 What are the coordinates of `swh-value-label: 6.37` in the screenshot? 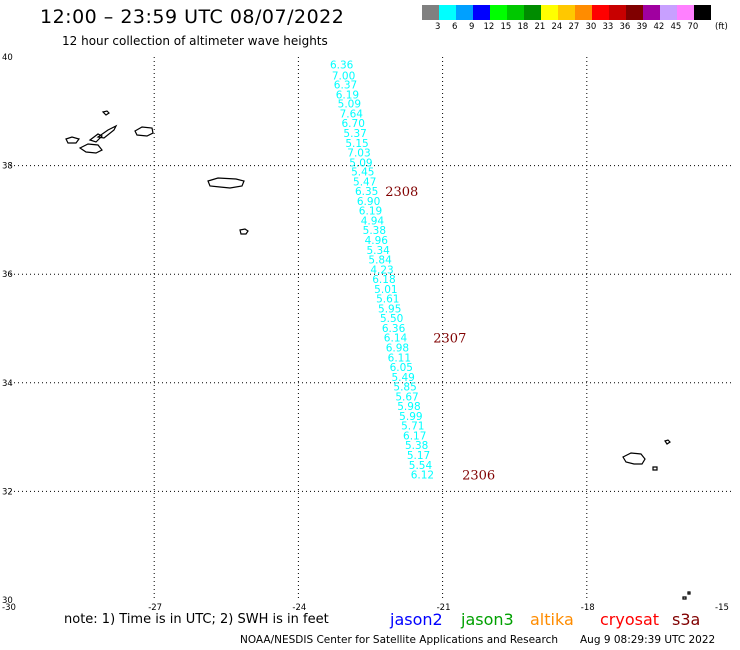 It's located at (345, 86).